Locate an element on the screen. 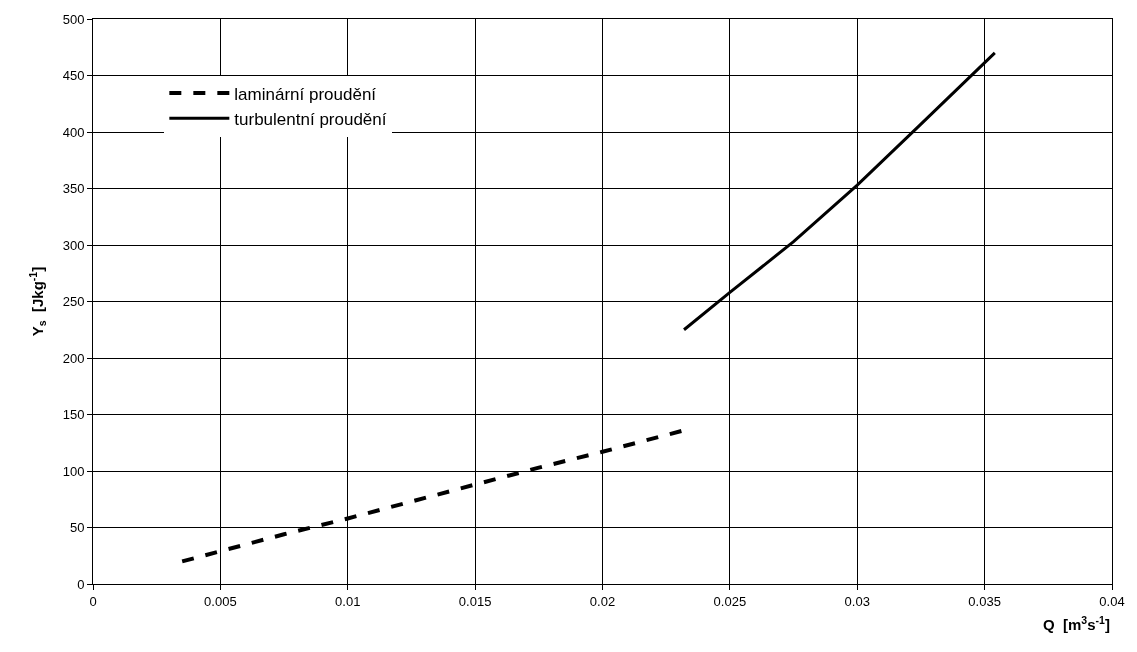  y-tick-label: 500 is located at coordinates (73, 19).